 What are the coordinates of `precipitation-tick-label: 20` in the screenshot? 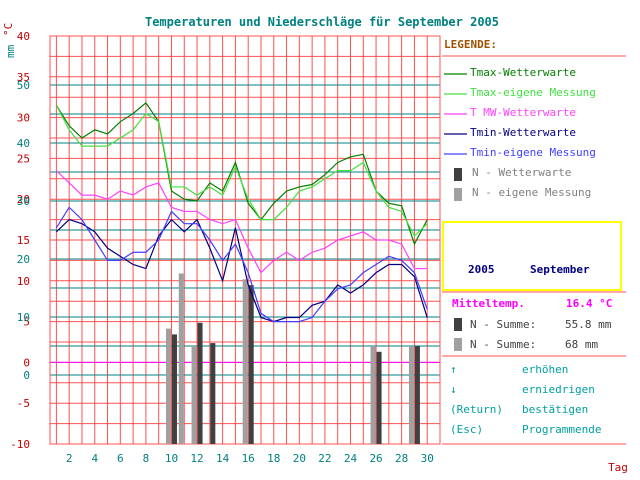 It's located at (23, 259).